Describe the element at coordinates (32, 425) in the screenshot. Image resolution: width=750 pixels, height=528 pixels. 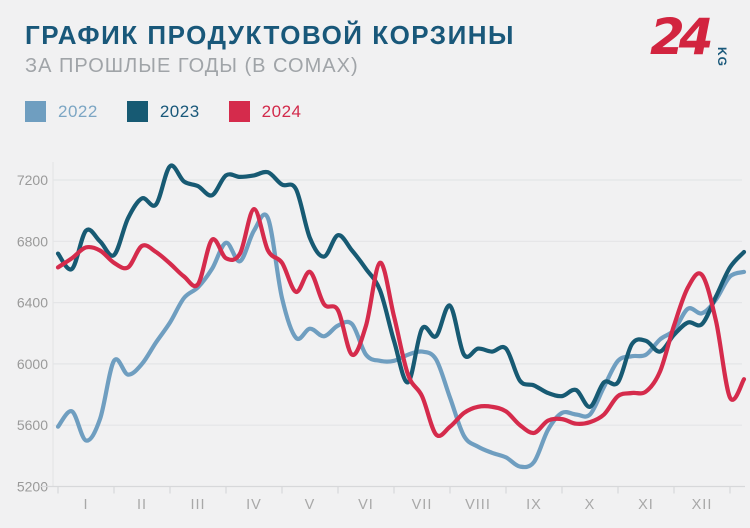
I see `y-axis-label: 5600` at that location.